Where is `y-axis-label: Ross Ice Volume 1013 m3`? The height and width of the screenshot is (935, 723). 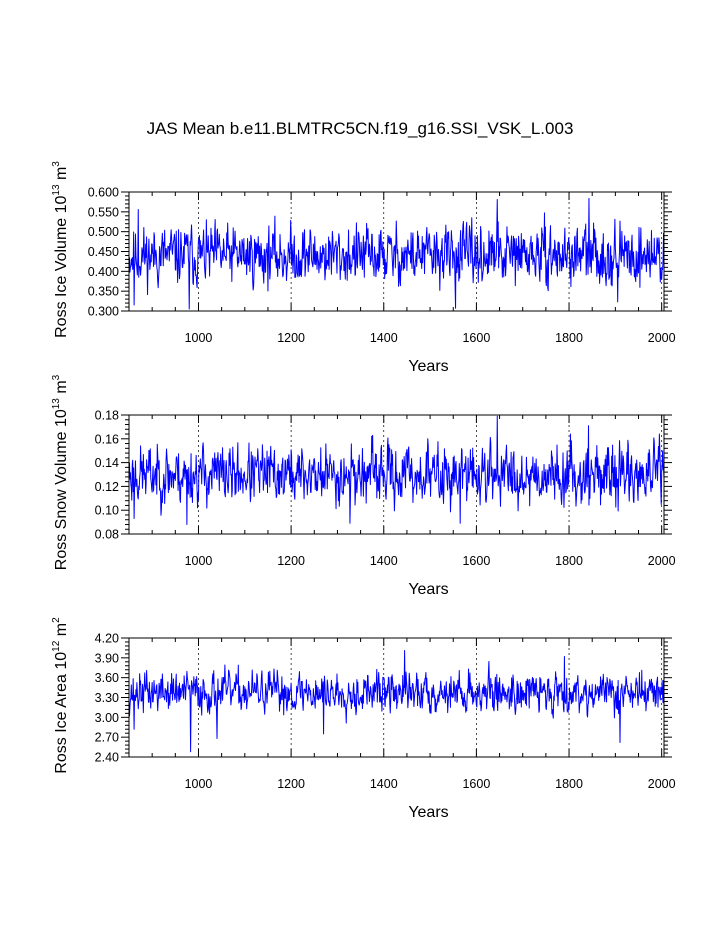 y-axis-label: Ross Ice Volume 1013 m3 is located at coordinates (60, 249).